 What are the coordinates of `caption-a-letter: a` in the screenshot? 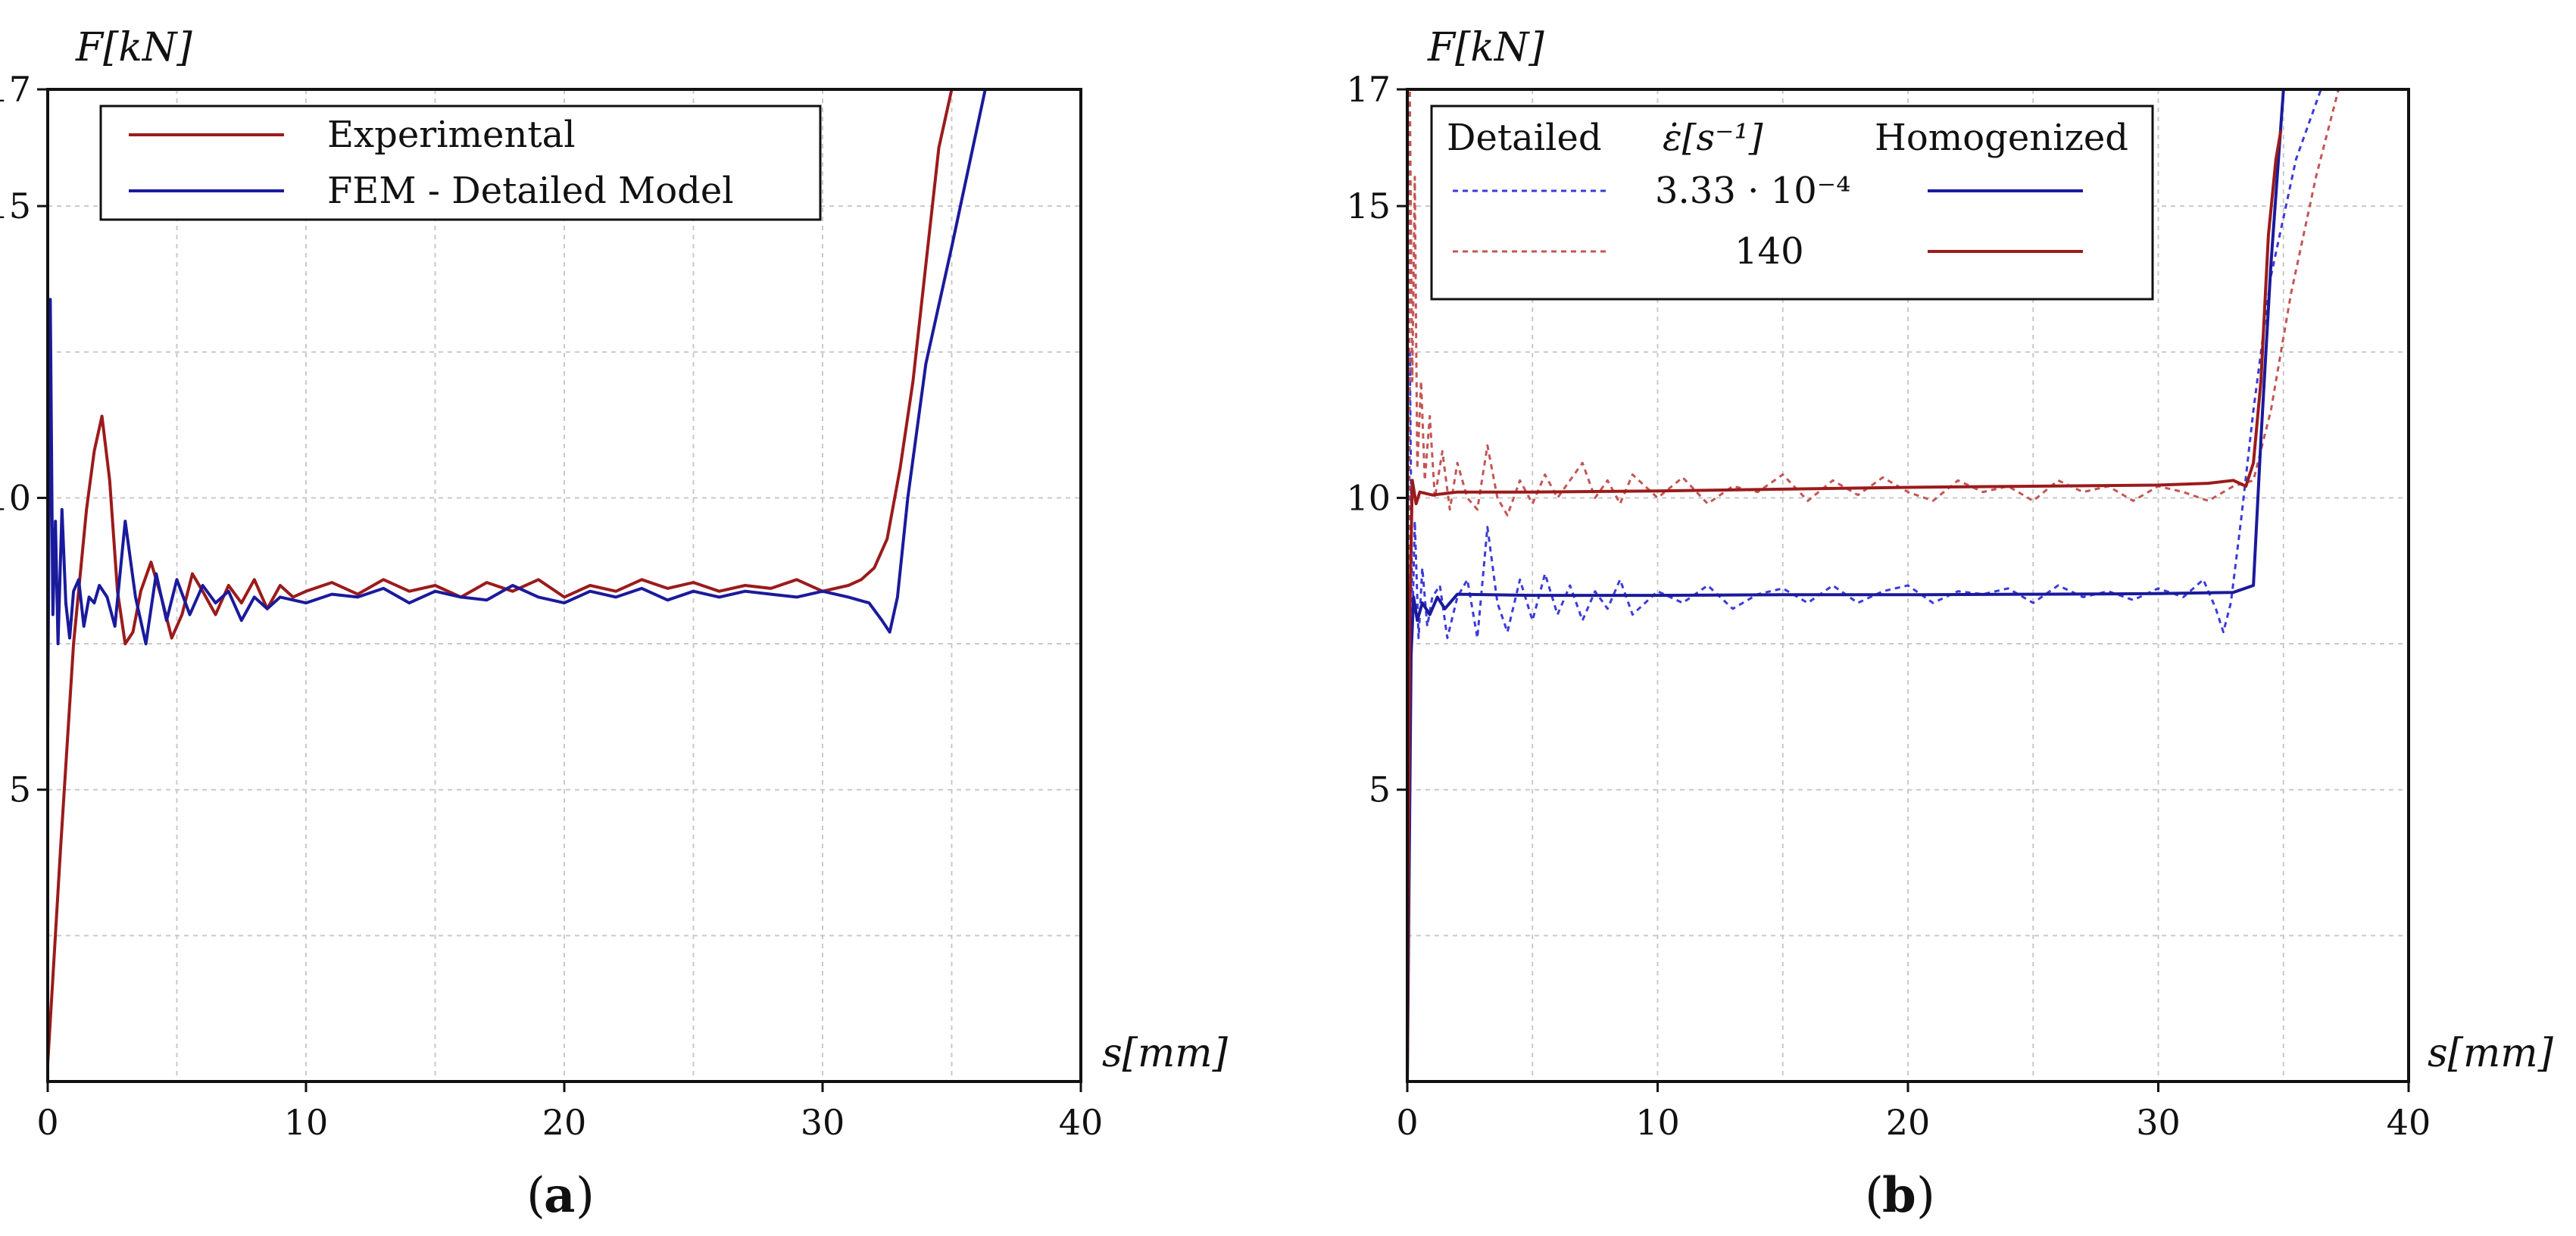 It's located at (560, 1195).